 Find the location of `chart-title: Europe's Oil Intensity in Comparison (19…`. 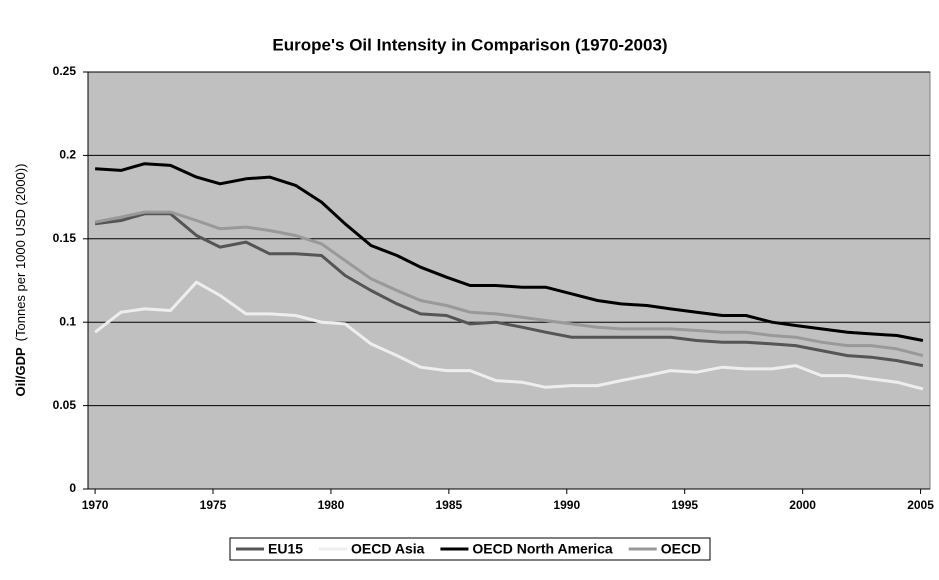

chart-title: Europe's Oil Intensity in Comparison (19… is located at coordinates (469, 44).